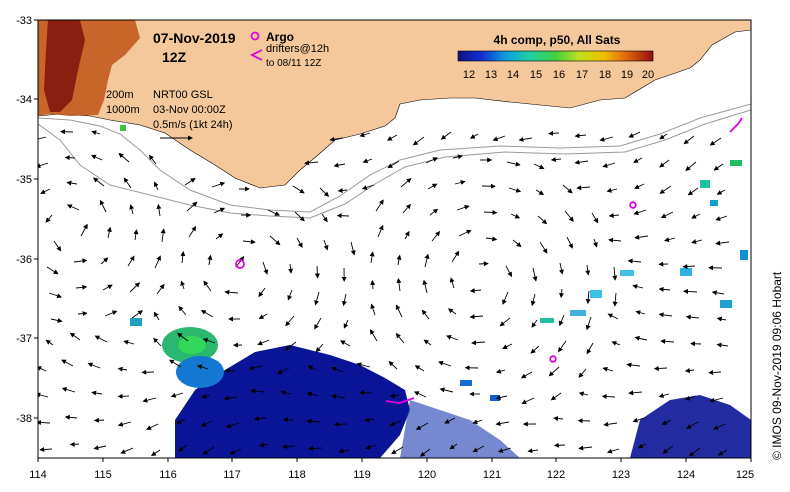 The width and height of the screenshot is (790, 492). Describe the element at coordinates (460, 429) in the screenshot. I see `cold-sst-speckle` at that location.